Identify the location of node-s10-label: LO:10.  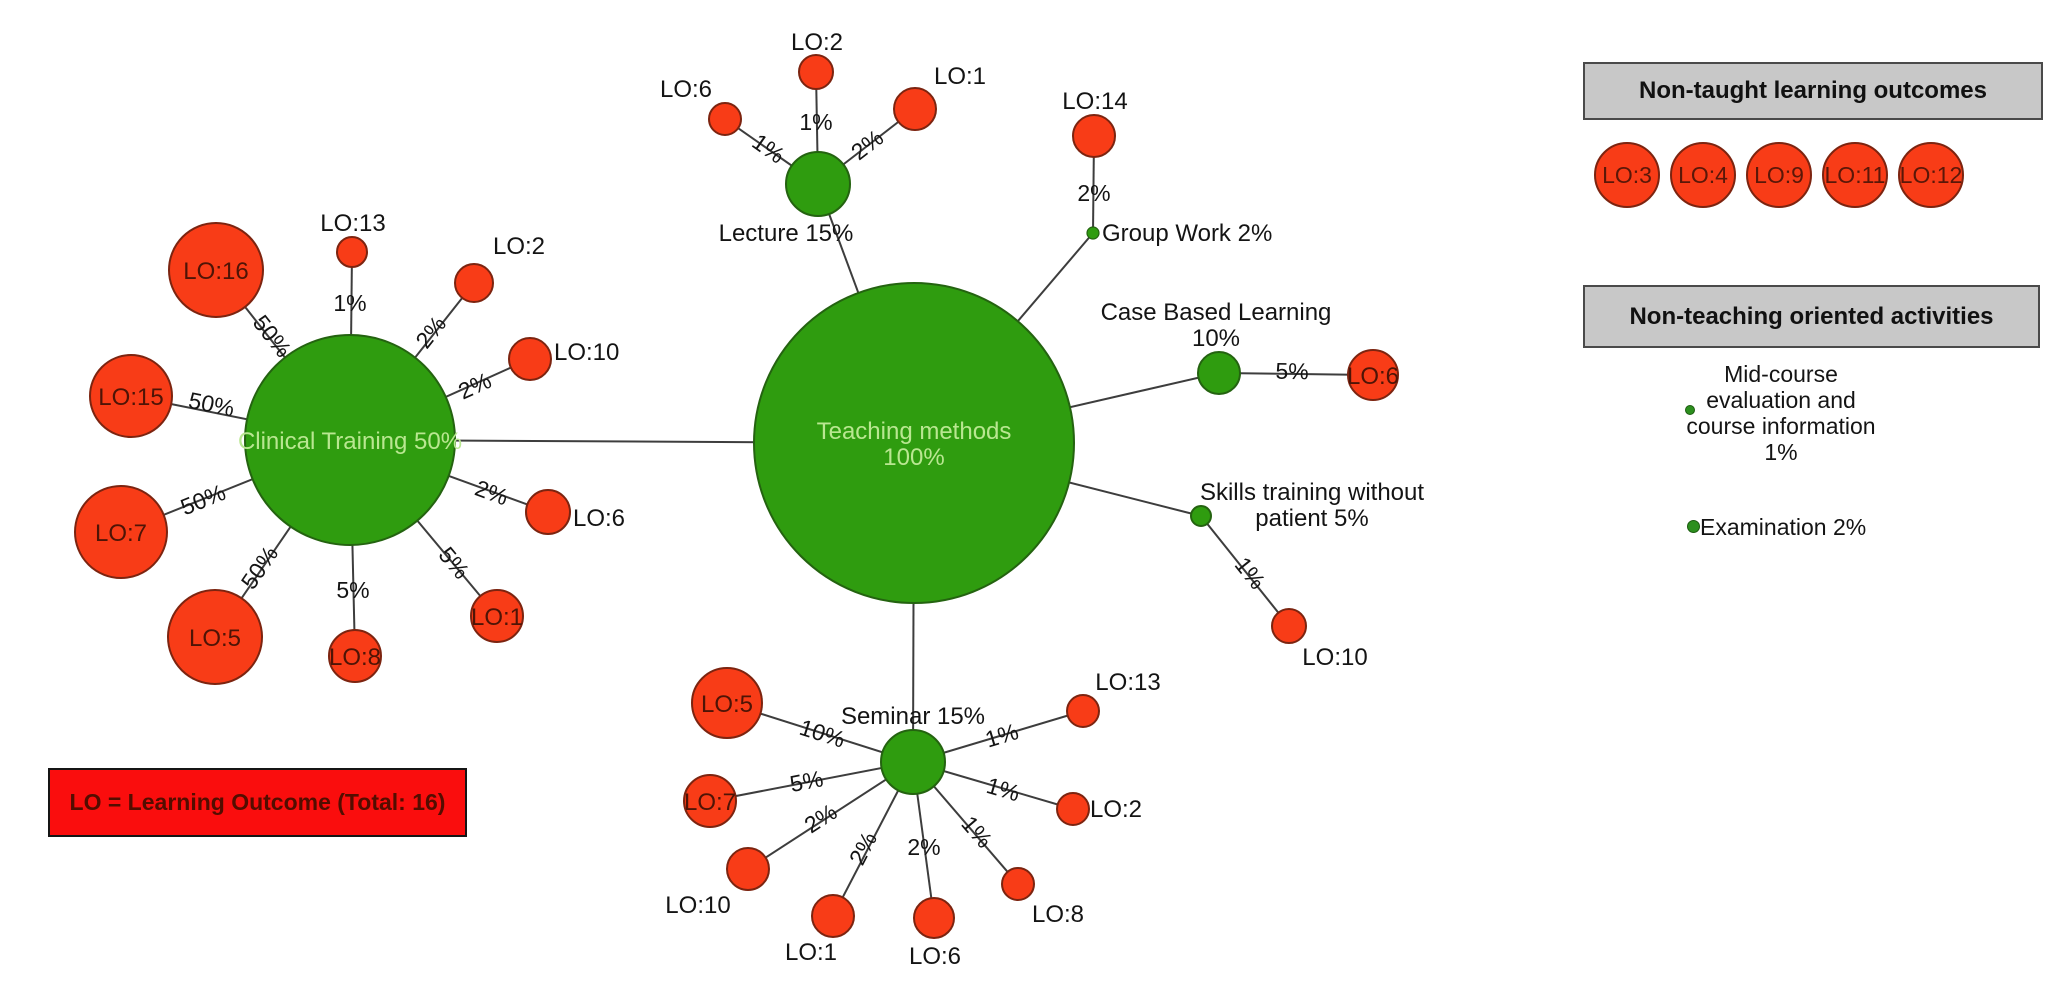
(1334, 657).